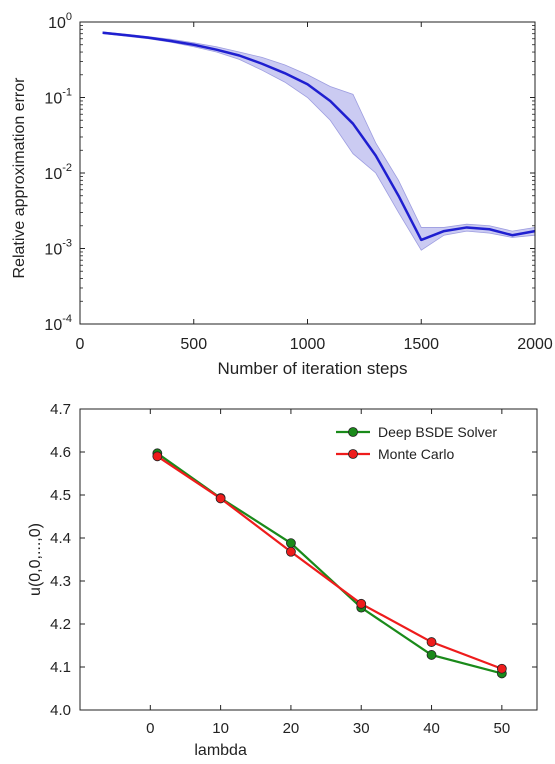 Image resolution: width=555 pixels, height=764 pixels. Describe the element at coordinates (421, 344) in the screenshot. I see `x-tick-label: 1500` at that location.